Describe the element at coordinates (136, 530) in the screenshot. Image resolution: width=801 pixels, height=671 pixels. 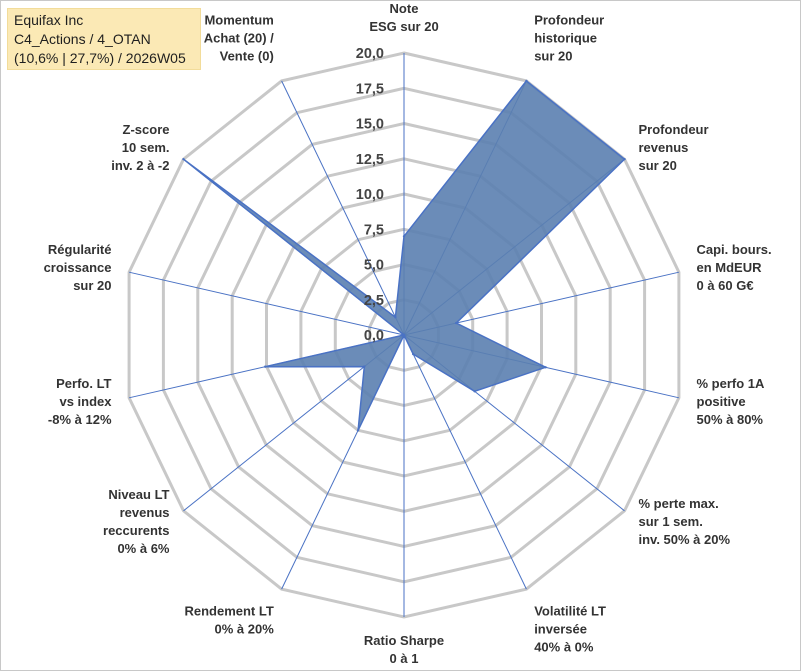
I see `axis-label-line: reccurents` at that location.